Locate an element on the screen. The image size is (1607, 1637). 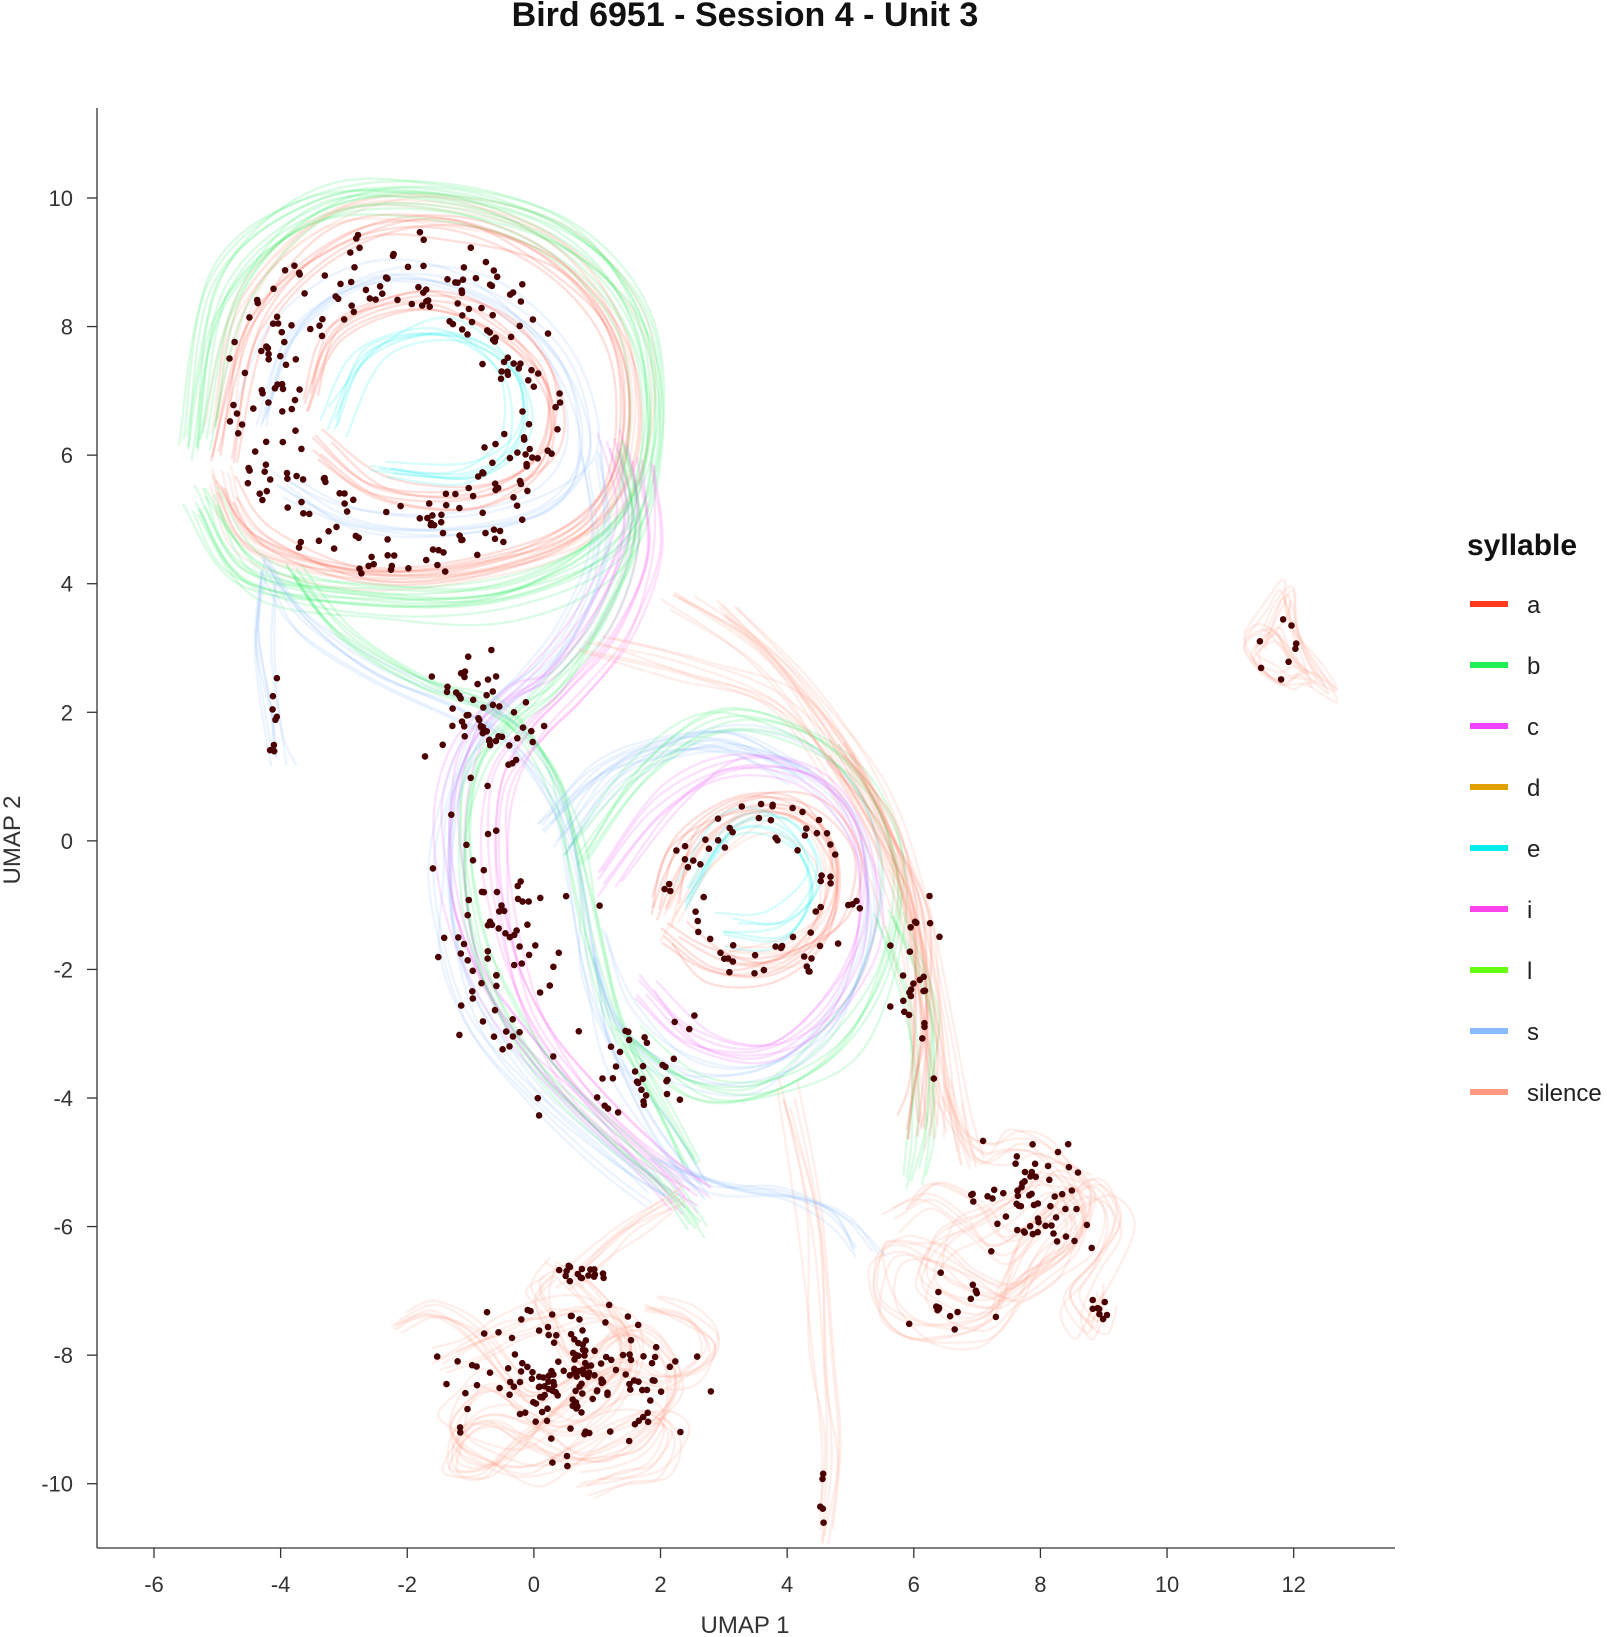
trajectory-a is located at coordinates (430, 393).